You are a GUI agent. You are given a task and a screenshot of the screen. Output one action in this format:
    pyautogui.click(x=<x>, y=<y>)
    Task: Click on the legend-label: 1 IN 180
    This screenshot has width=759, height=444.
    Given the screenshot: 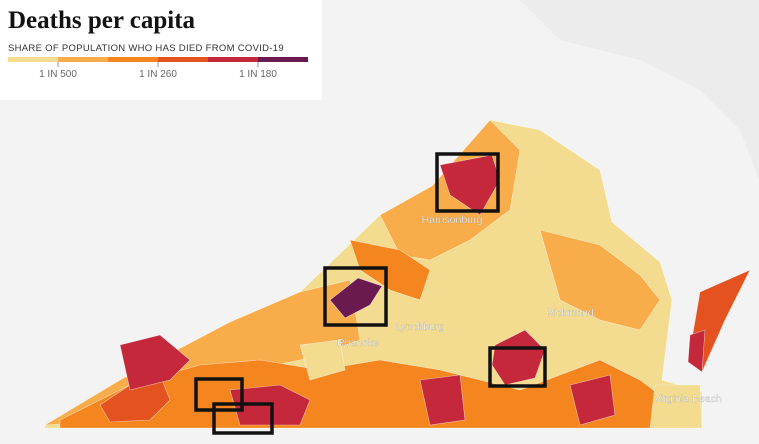 What is the action you would take?
    pyautogui.click(x=258, y=74)
    